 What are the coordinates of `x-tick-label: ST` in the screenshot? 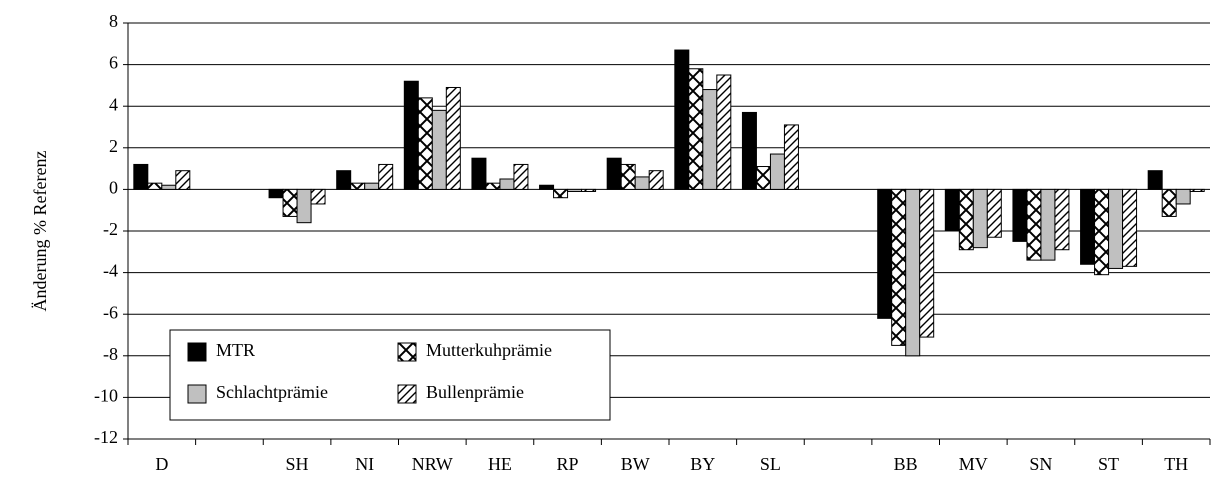 It's located at (1108, 464).